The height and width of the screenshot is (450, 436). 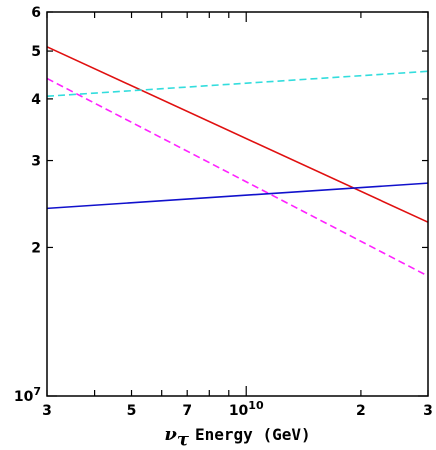 I want to click on x-tick-label: 5, so click(x=132, y=411).